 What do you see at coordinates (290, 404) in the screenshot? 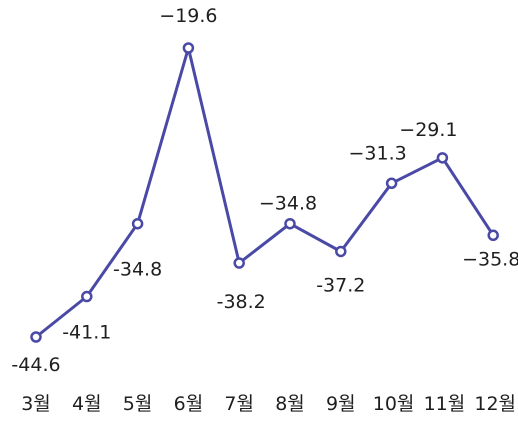
I see `x-tick-label-8월: 8월` at bounding box center [290, 404].